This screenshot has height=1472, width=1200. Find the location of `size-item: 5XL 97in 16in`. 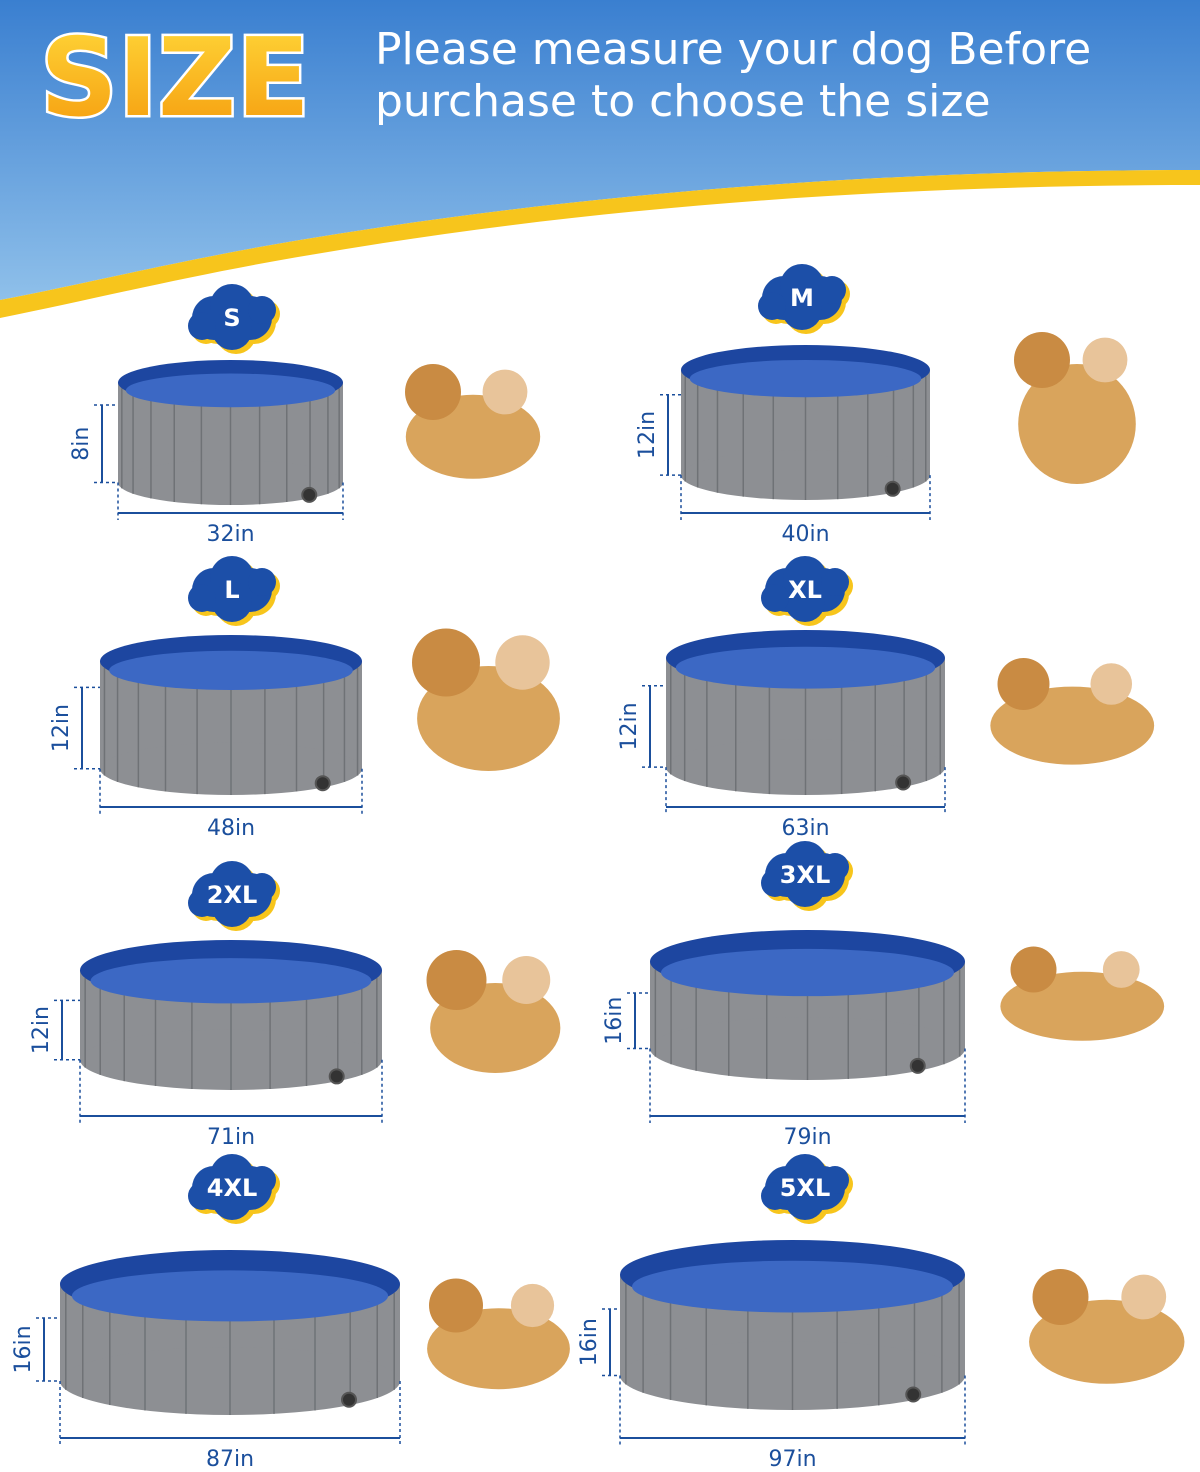

size-item: 5XL 97in 16in is located at coordinates (881, 1313).